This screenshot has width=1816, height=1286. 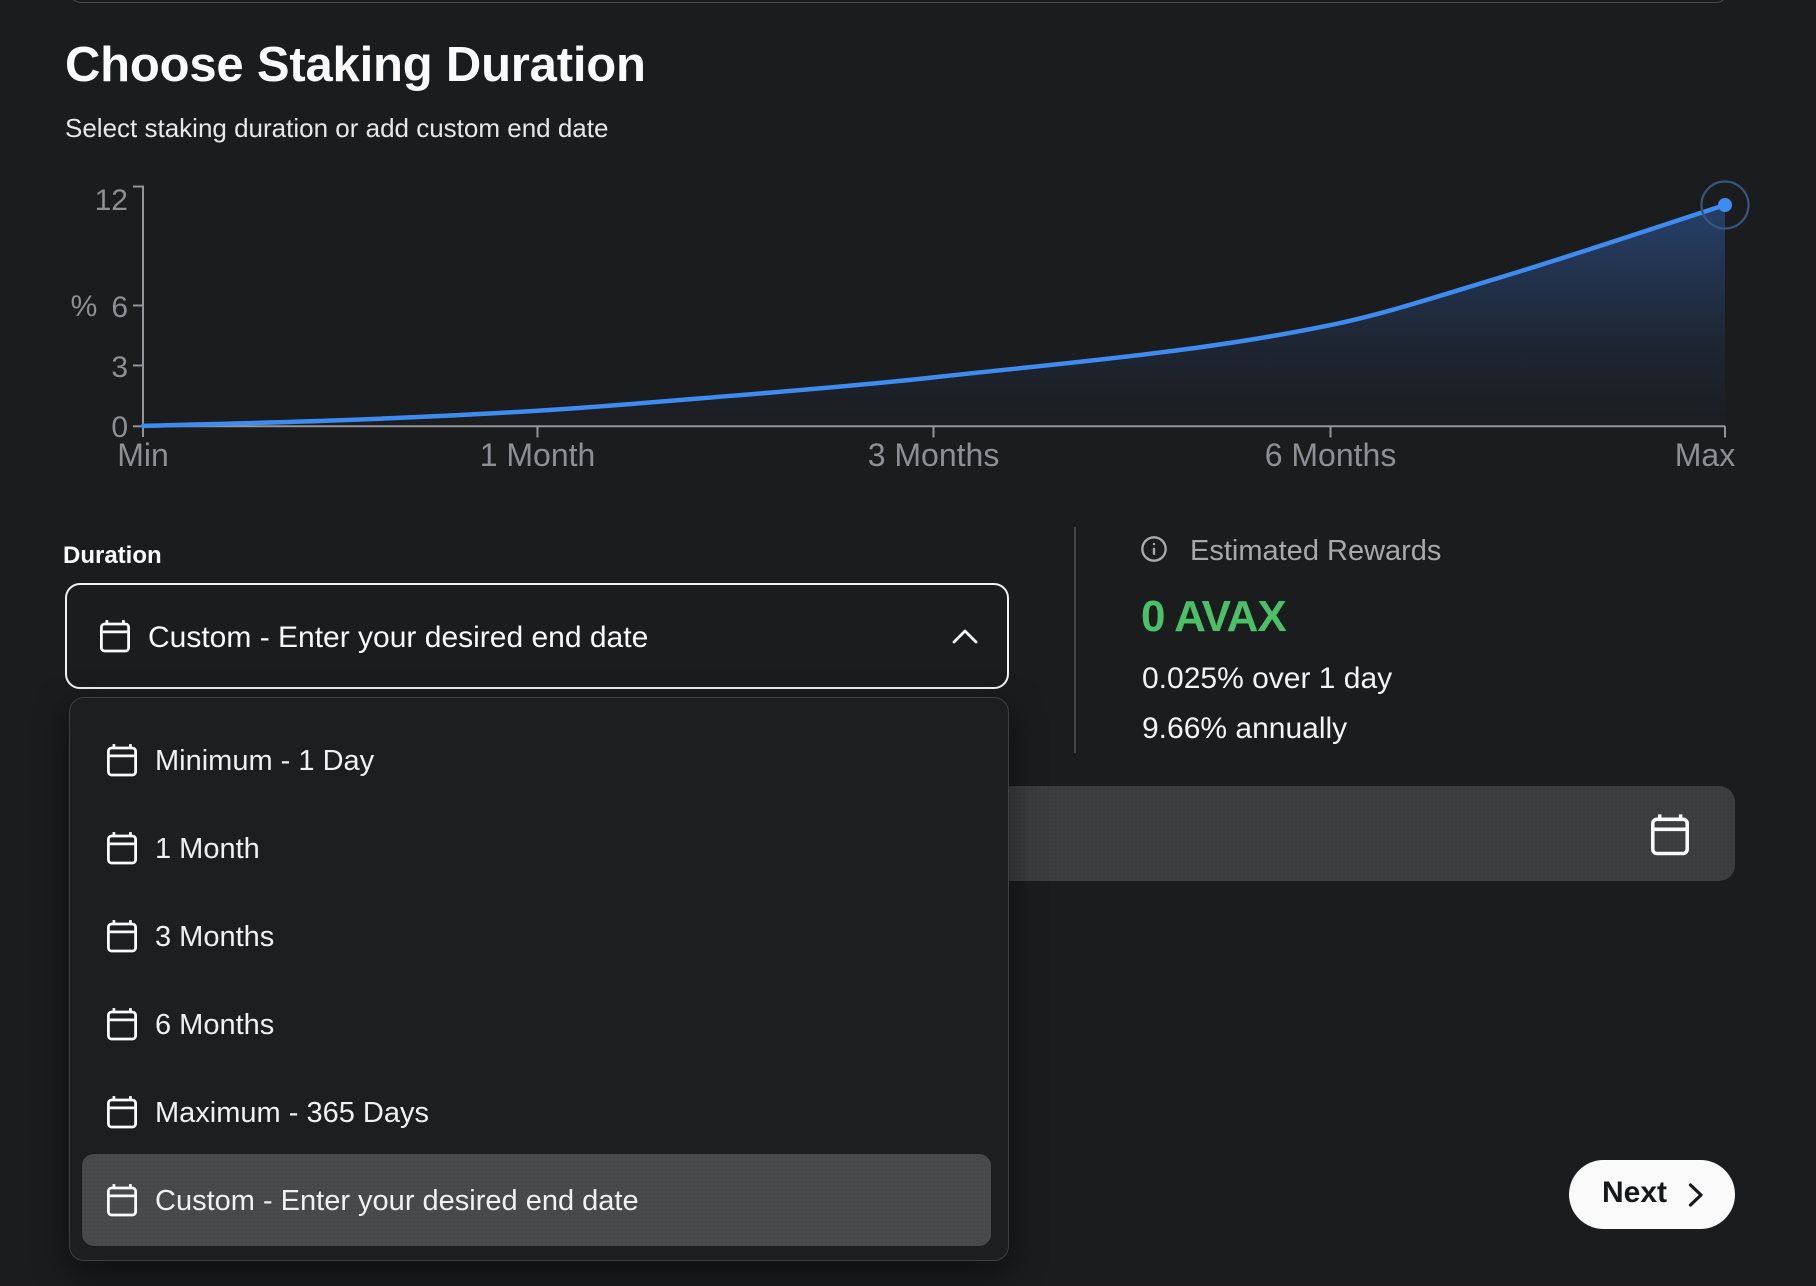 What do you see at coordinates (538, 455) in the screenshot?
I see `svg-text: 1 Month` at bounding box center [538, 455].